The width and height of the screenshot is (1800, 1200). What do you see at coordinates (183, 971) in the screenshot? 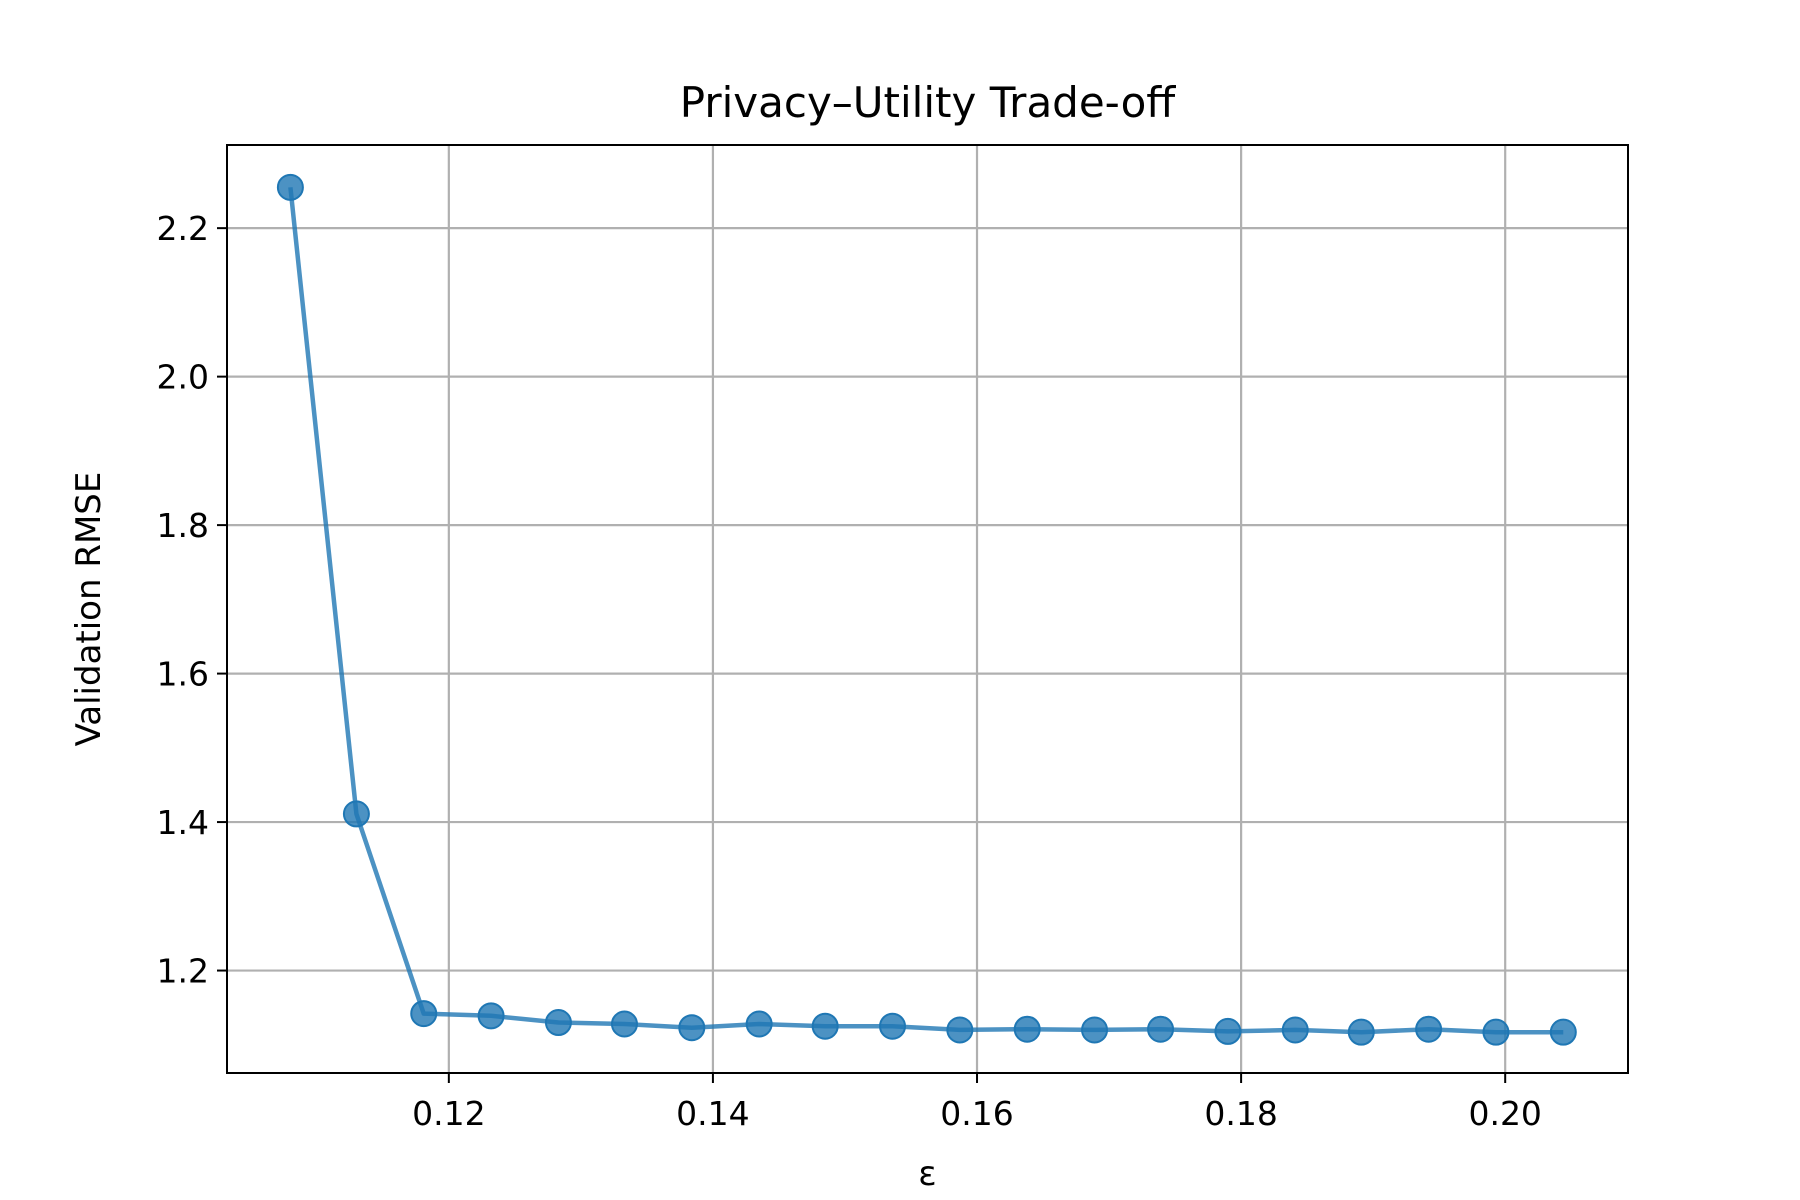
I see `y-tick-label: 1.2` at bounding box center [183, 971].